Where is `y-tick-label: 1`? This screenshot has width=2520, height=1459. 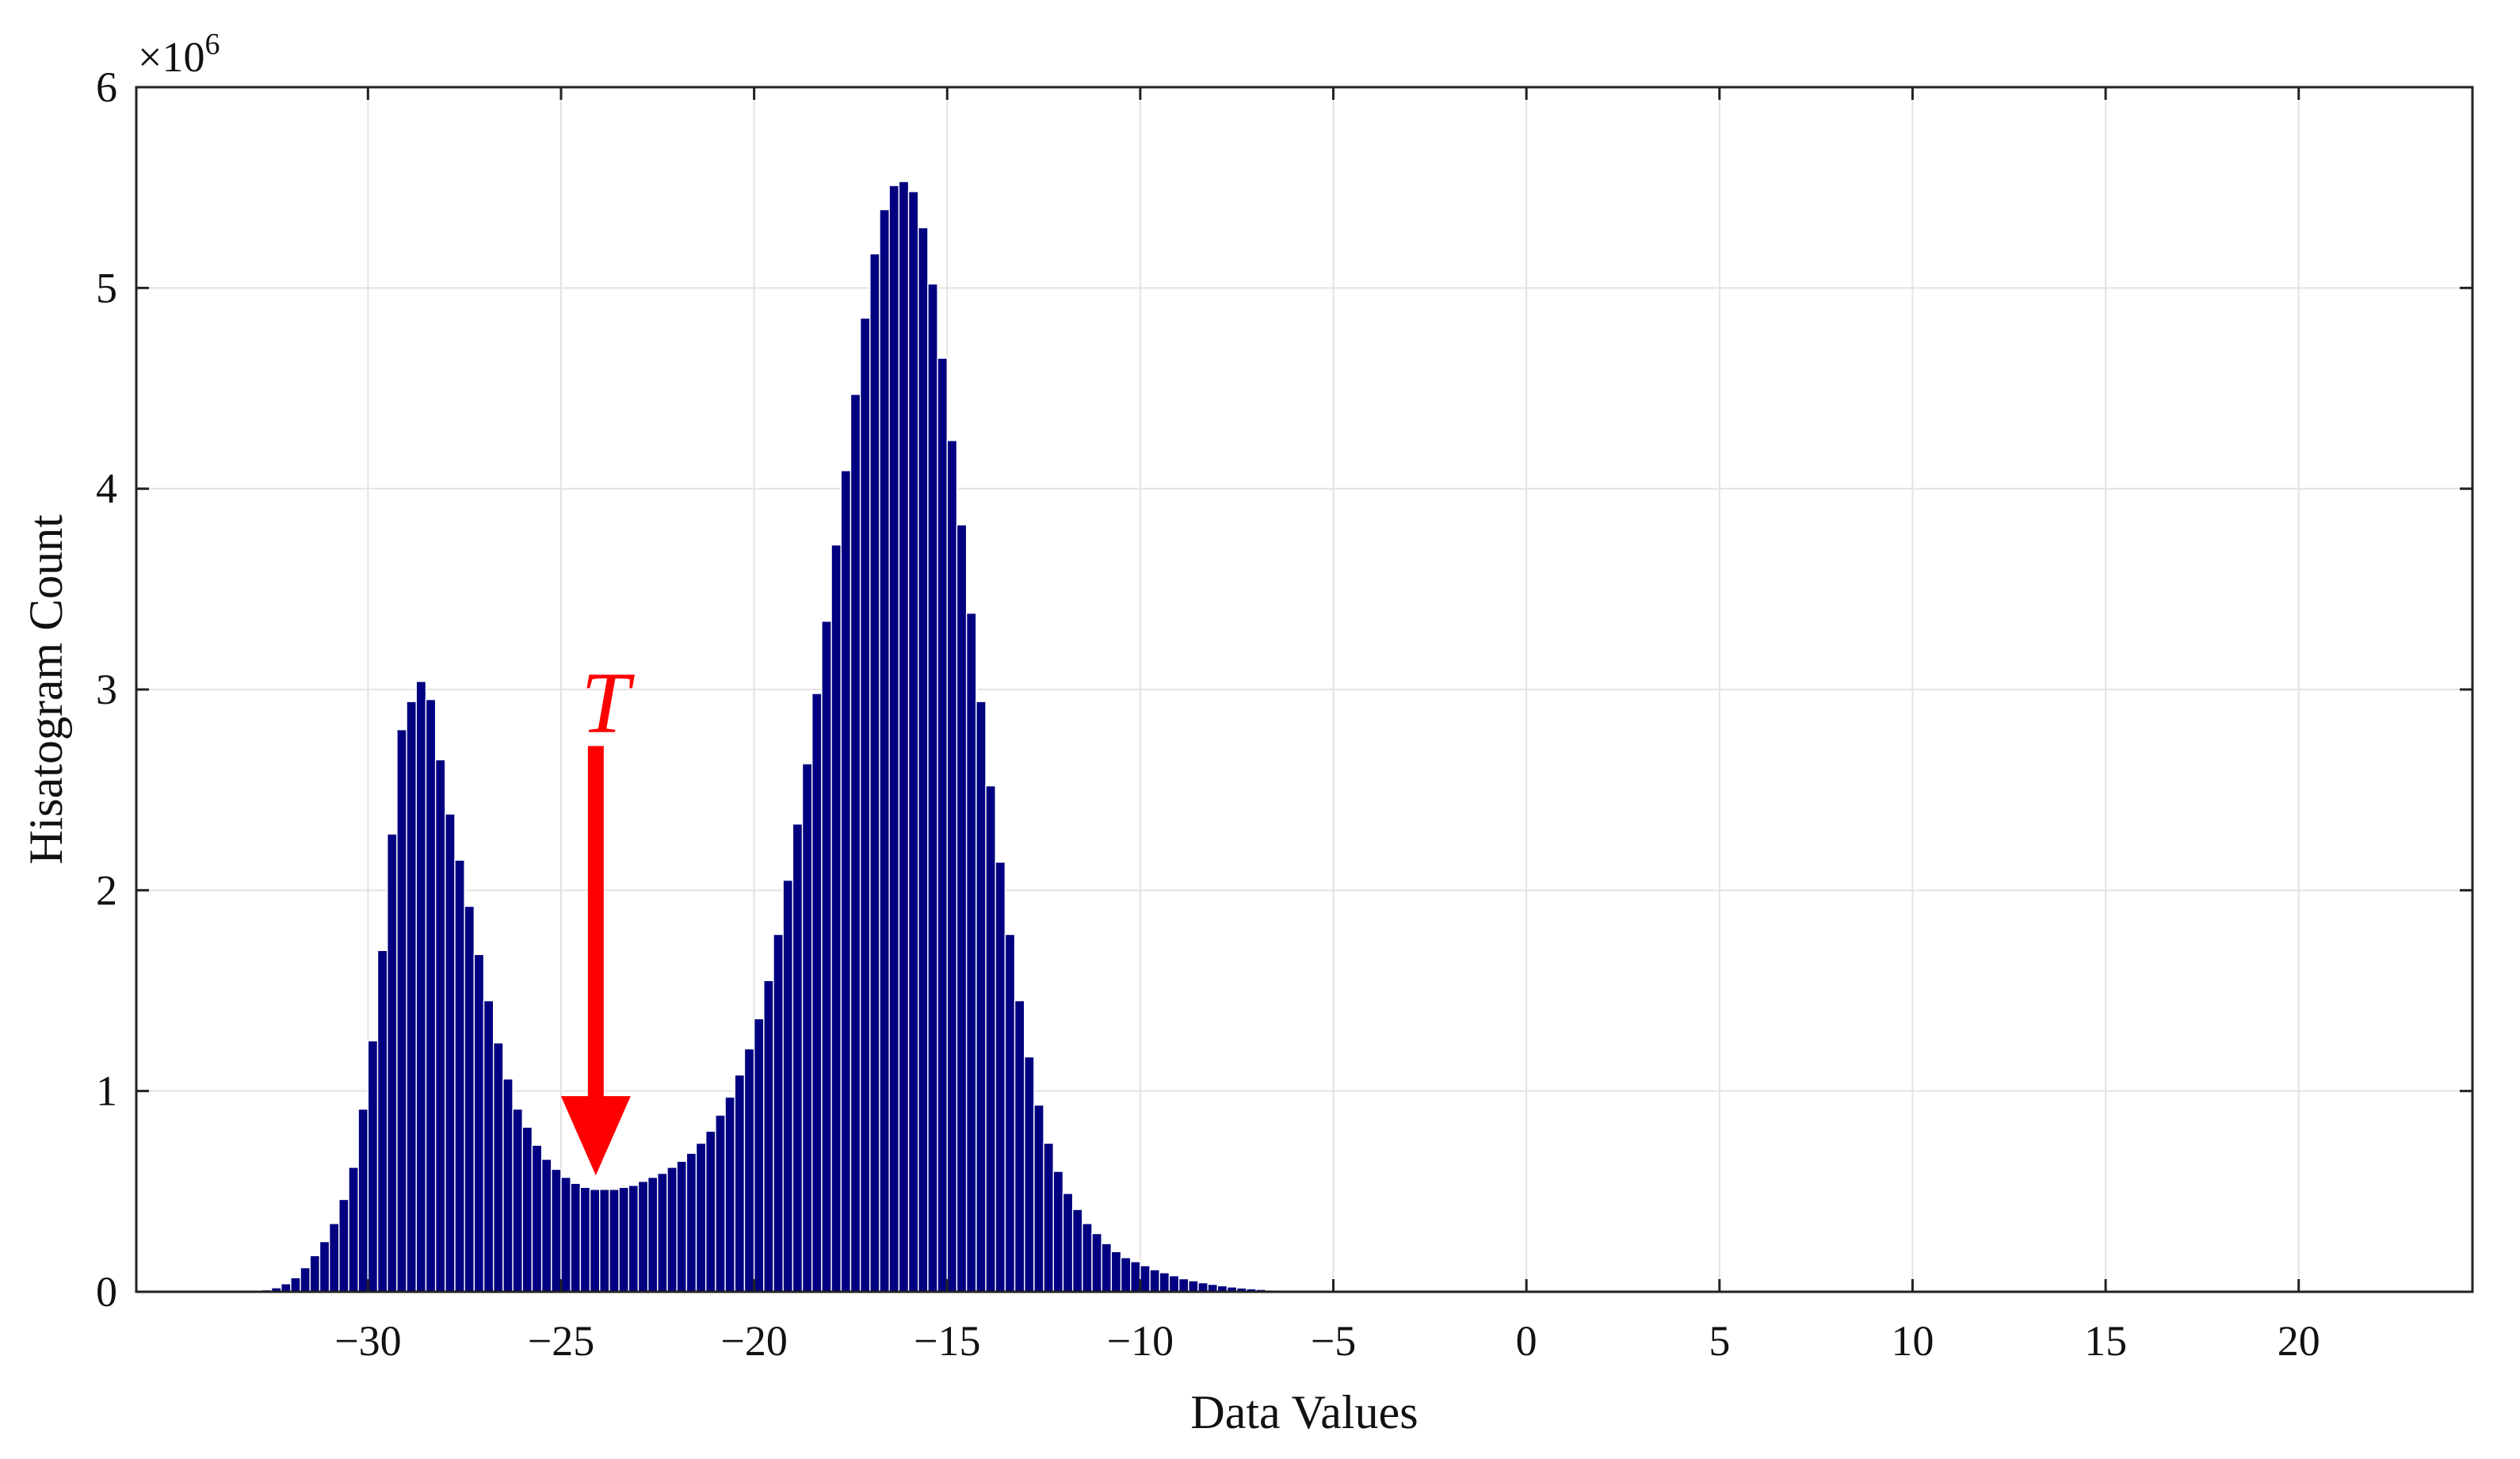
y-tick-label: 1 is located at coordinates (106, 1091).